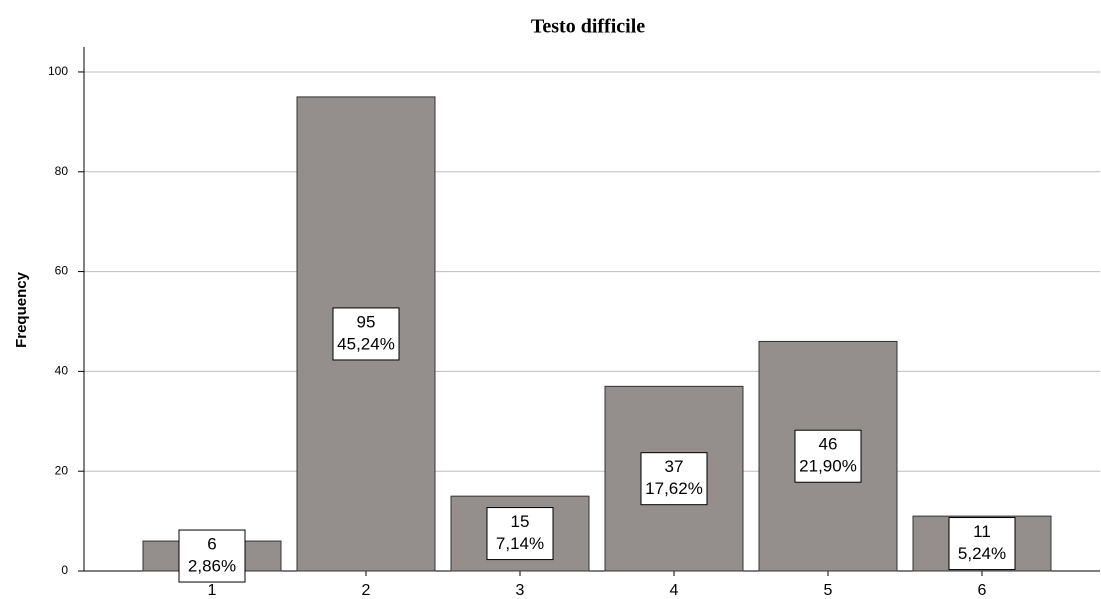  Describe the element at coordinates (21, 309) in the screenshot. I see `y-axis-label: Frequency` at that location.